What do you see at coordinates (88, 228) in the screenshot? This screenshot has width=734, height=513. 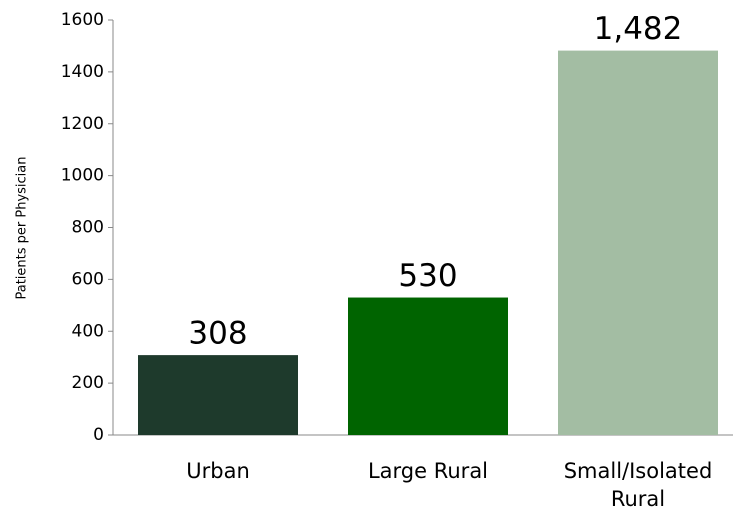 I see `y-tick-label: 800` at bounding box center [88, 228].